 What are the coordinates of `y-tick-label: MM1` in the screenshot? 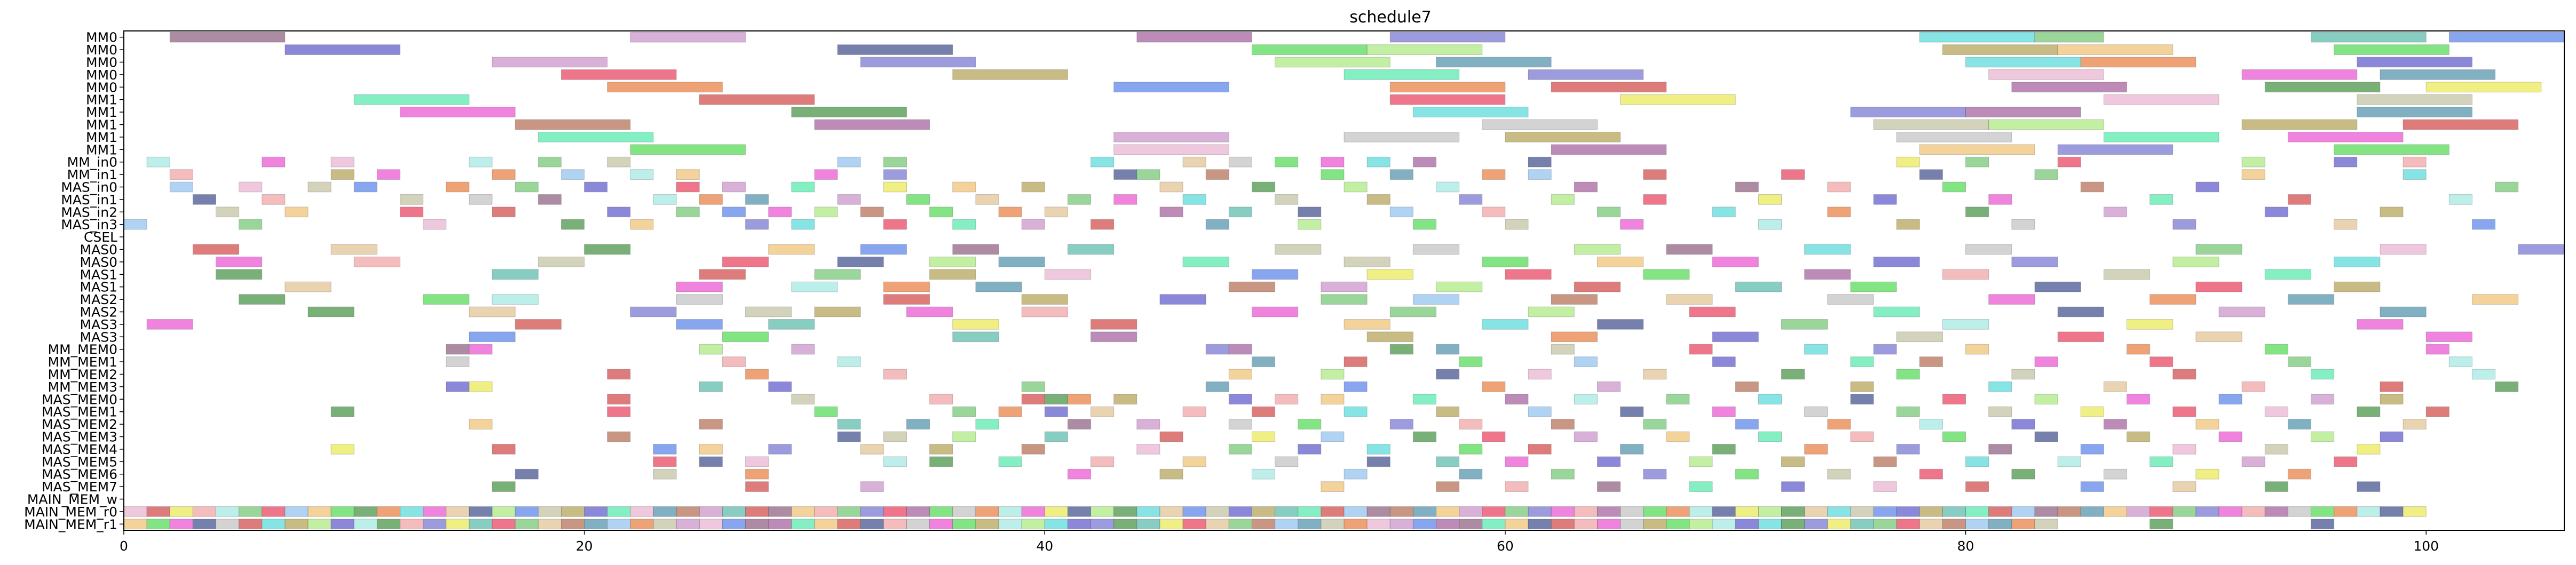 It's located at (101, 100).